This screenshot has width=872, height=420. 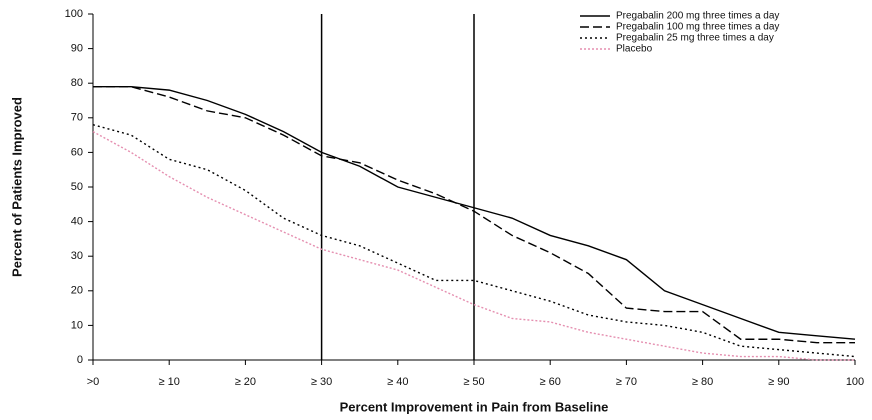 I want to click on x-tick-label: ≥ 10, so click(x=169, y=382).